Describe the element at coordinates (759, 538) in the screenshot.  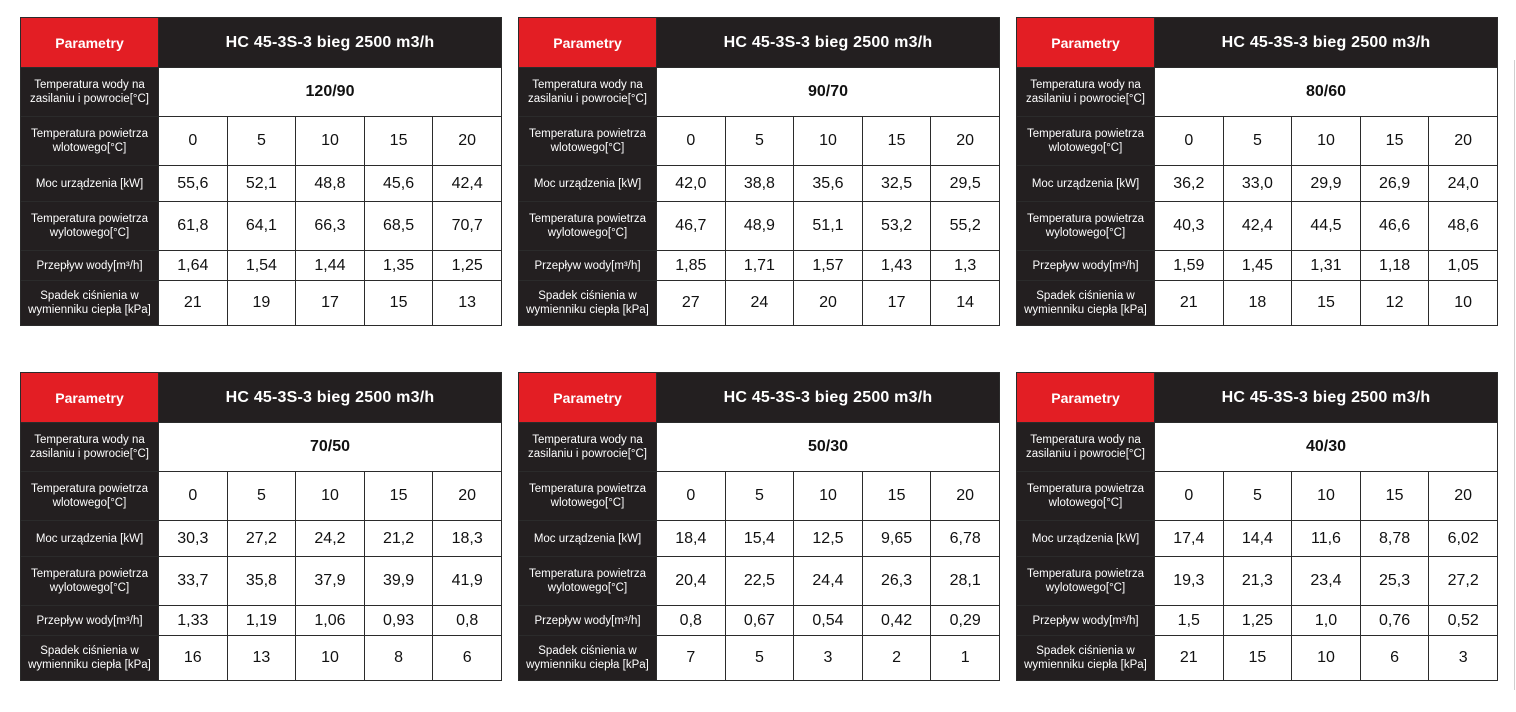
I see `power-row: Moc urządzenia [kW] 18,4 15,4 12,5 9,65 6,78` at that location.